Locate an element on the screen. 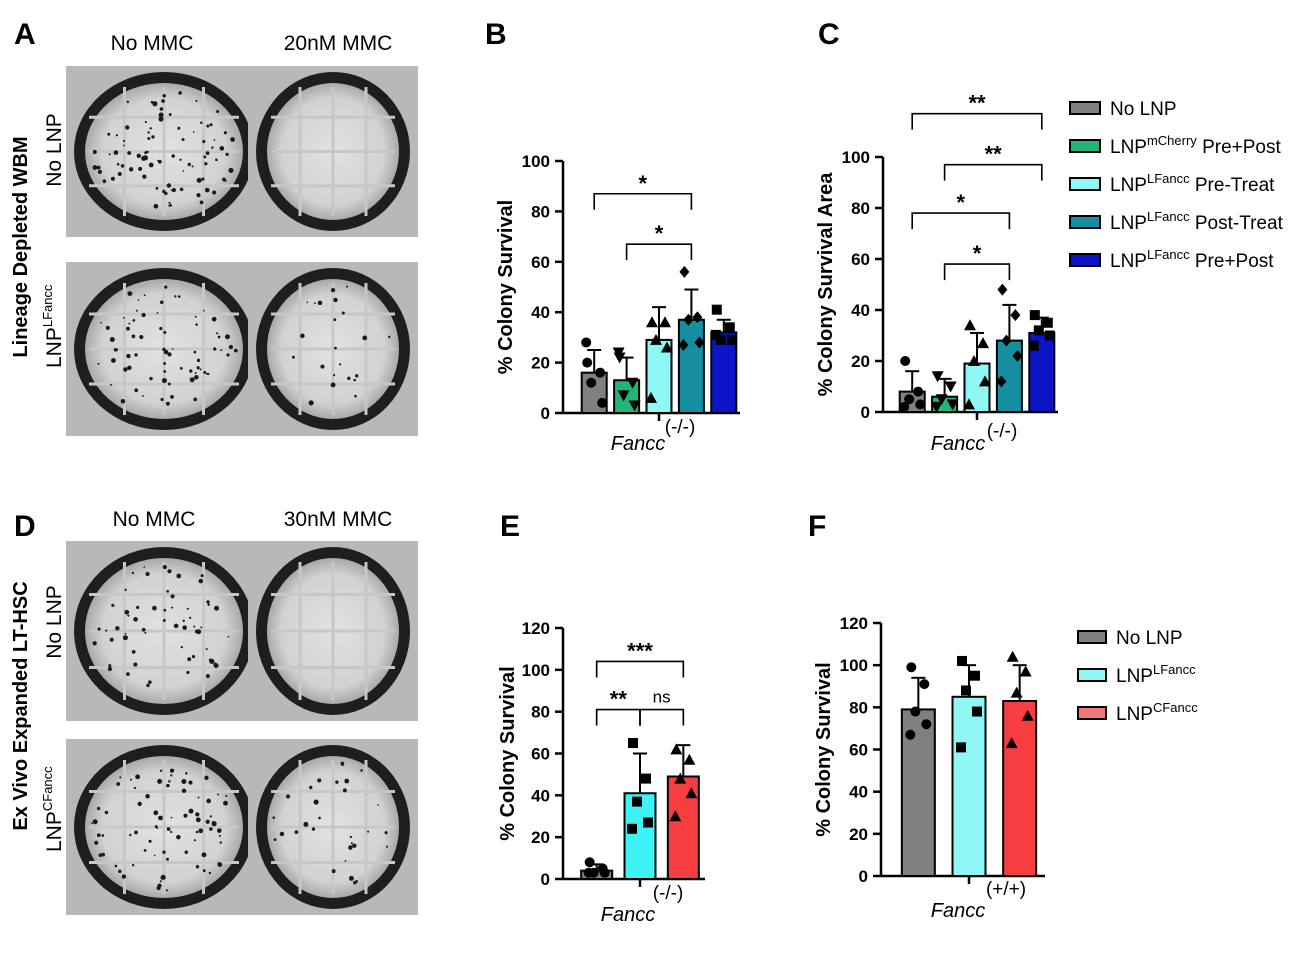 This screenshot has height=955, width=1315. panel-a-row-label-2: LNPLFancc is located at coordinates (53, 326).